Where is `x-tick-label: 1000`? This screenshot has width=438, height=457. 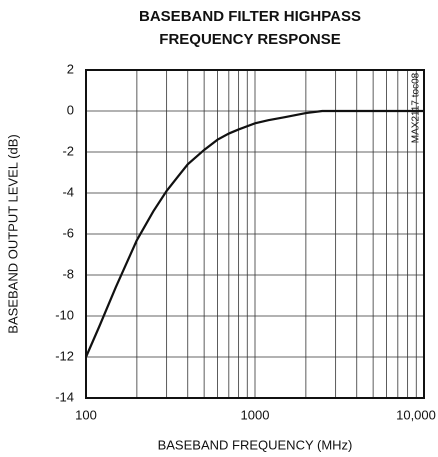
x-tick-label: 1000 is located at coordinates (255, 414).